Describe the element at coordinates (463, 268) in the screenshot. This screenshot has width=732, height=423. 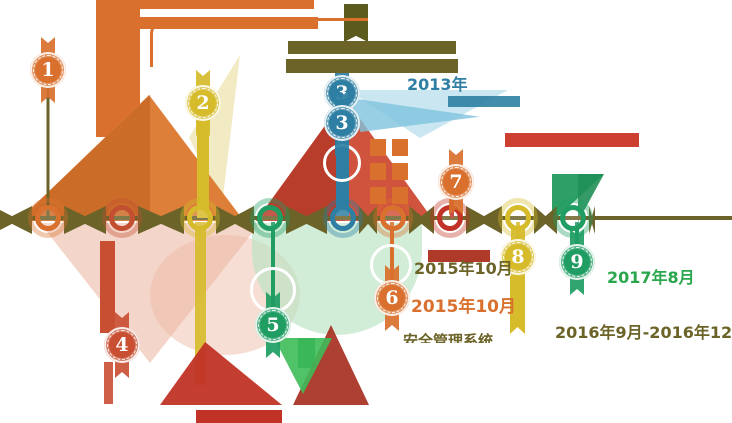
I see `date-2015-10-a: 2015年10月` at that location.